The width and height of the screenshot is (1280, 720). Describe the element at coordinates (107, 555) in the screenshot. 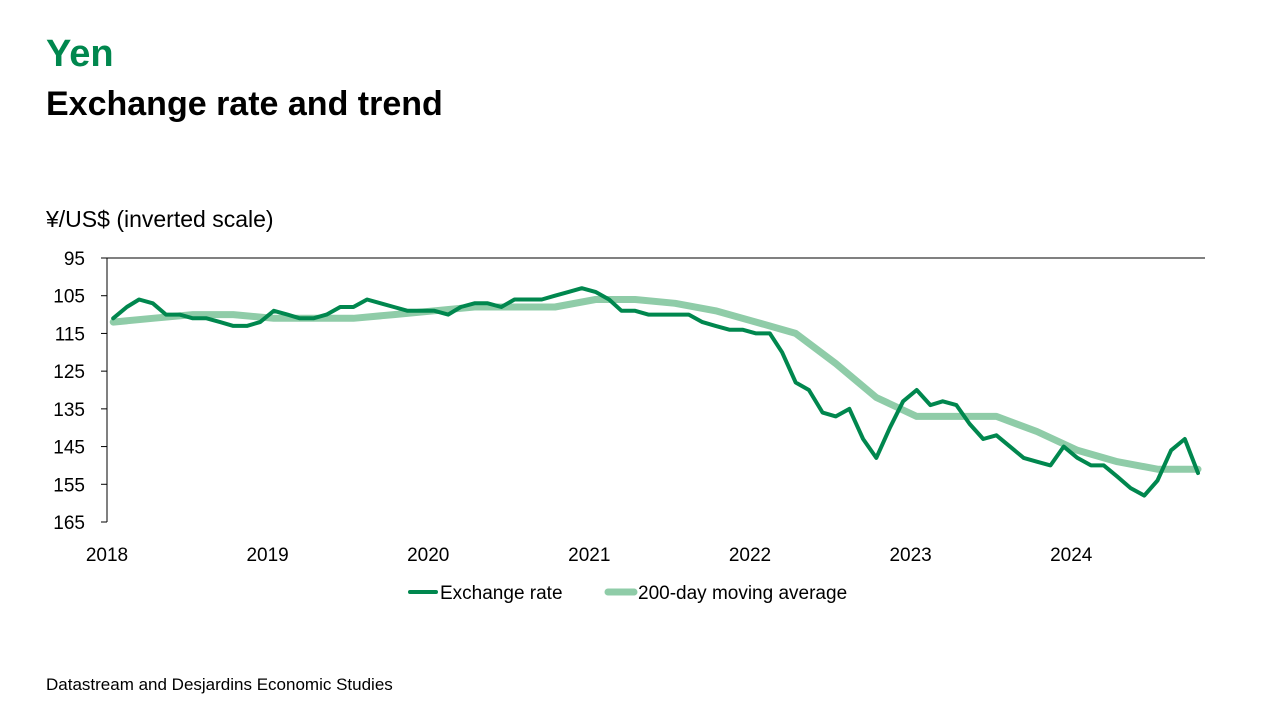

I see `x-tick-label: 2018` at that location.